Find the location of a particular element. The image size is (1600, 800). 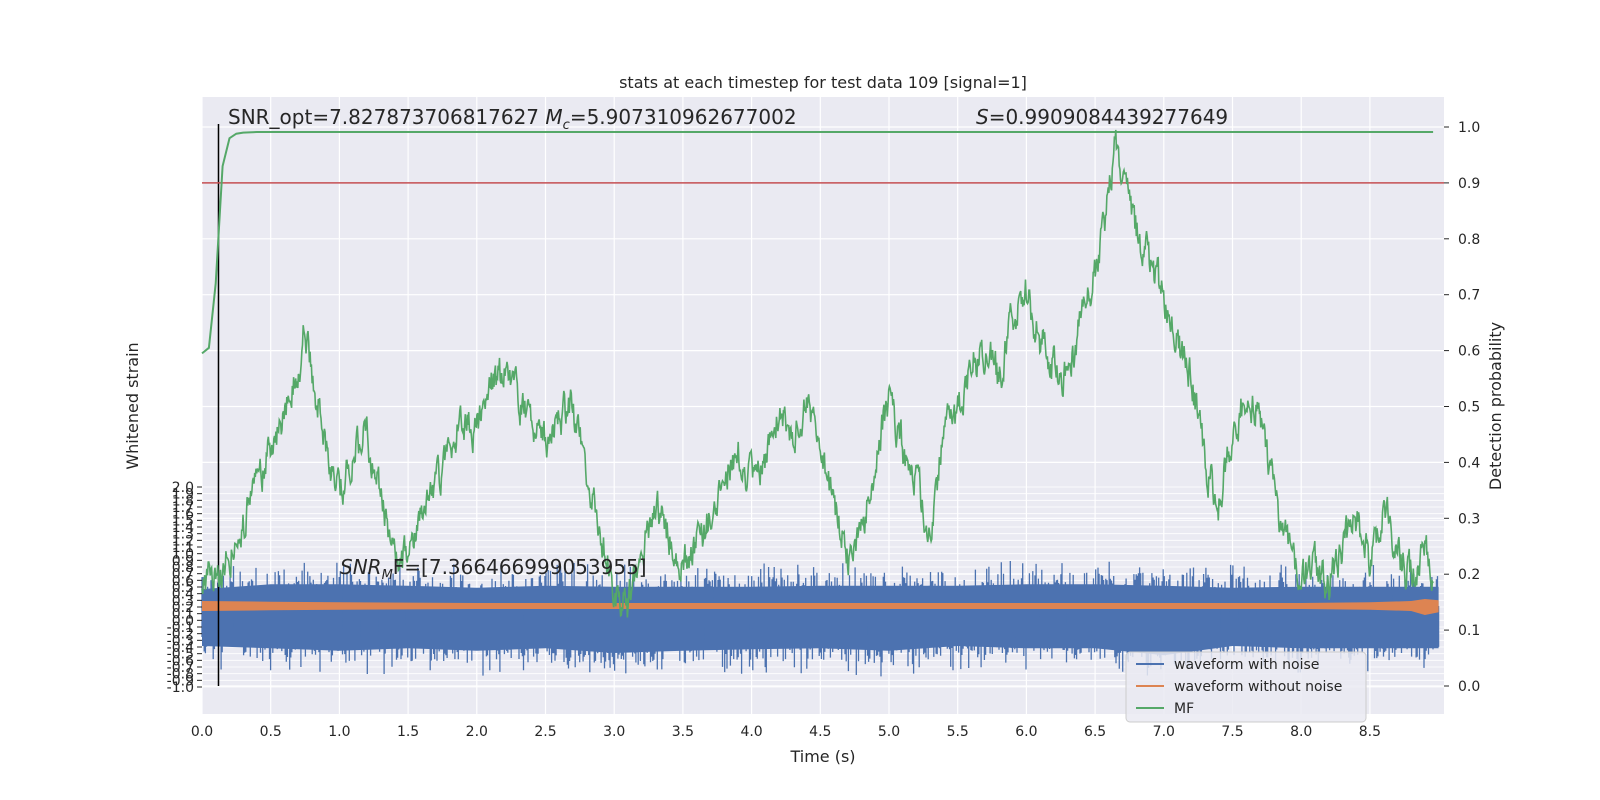

right-tick-label: 0.2 is located at coordinates (1469, 575).